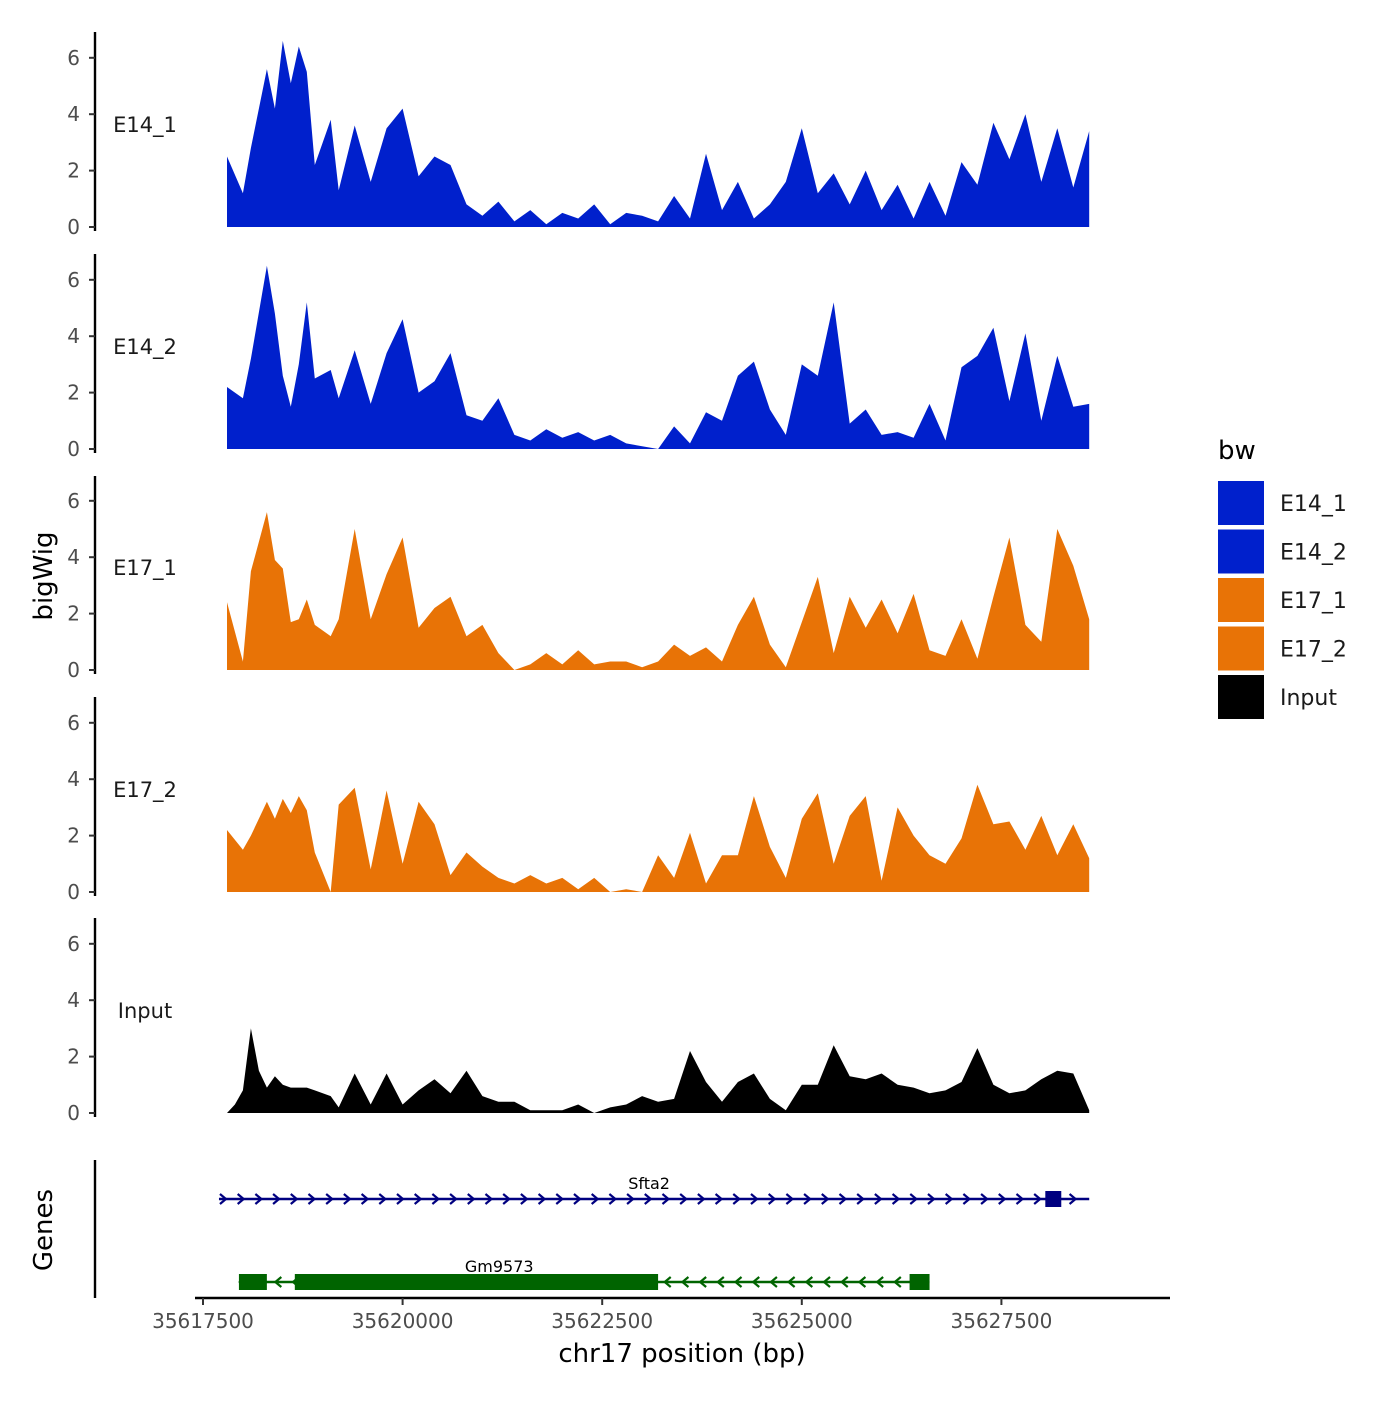 This screenshot has width=1400, height=1404. I want to click on genes-axis-title: Genes, so click(44, 1230).